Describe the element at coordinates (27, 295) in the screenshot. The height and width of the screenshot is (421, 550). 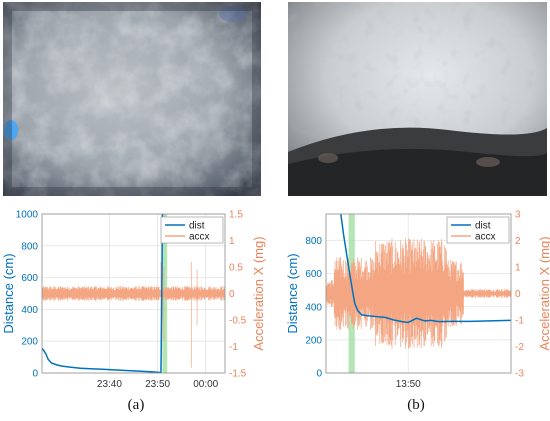
I see `ticks-left: 0 200 400 600 800 1000` at that location.